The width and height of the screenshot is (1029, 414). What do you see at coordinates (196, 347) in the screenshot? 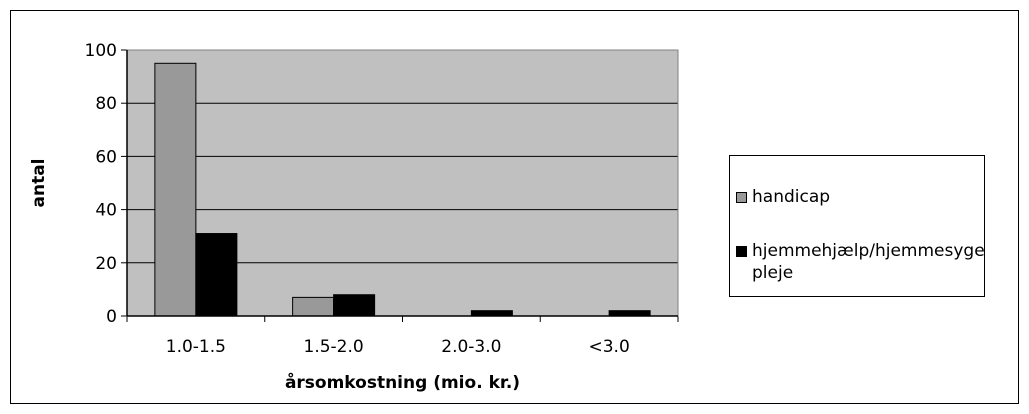
I see `x-tick-label: 1.0-1.5` at bounding box center [196, 347].